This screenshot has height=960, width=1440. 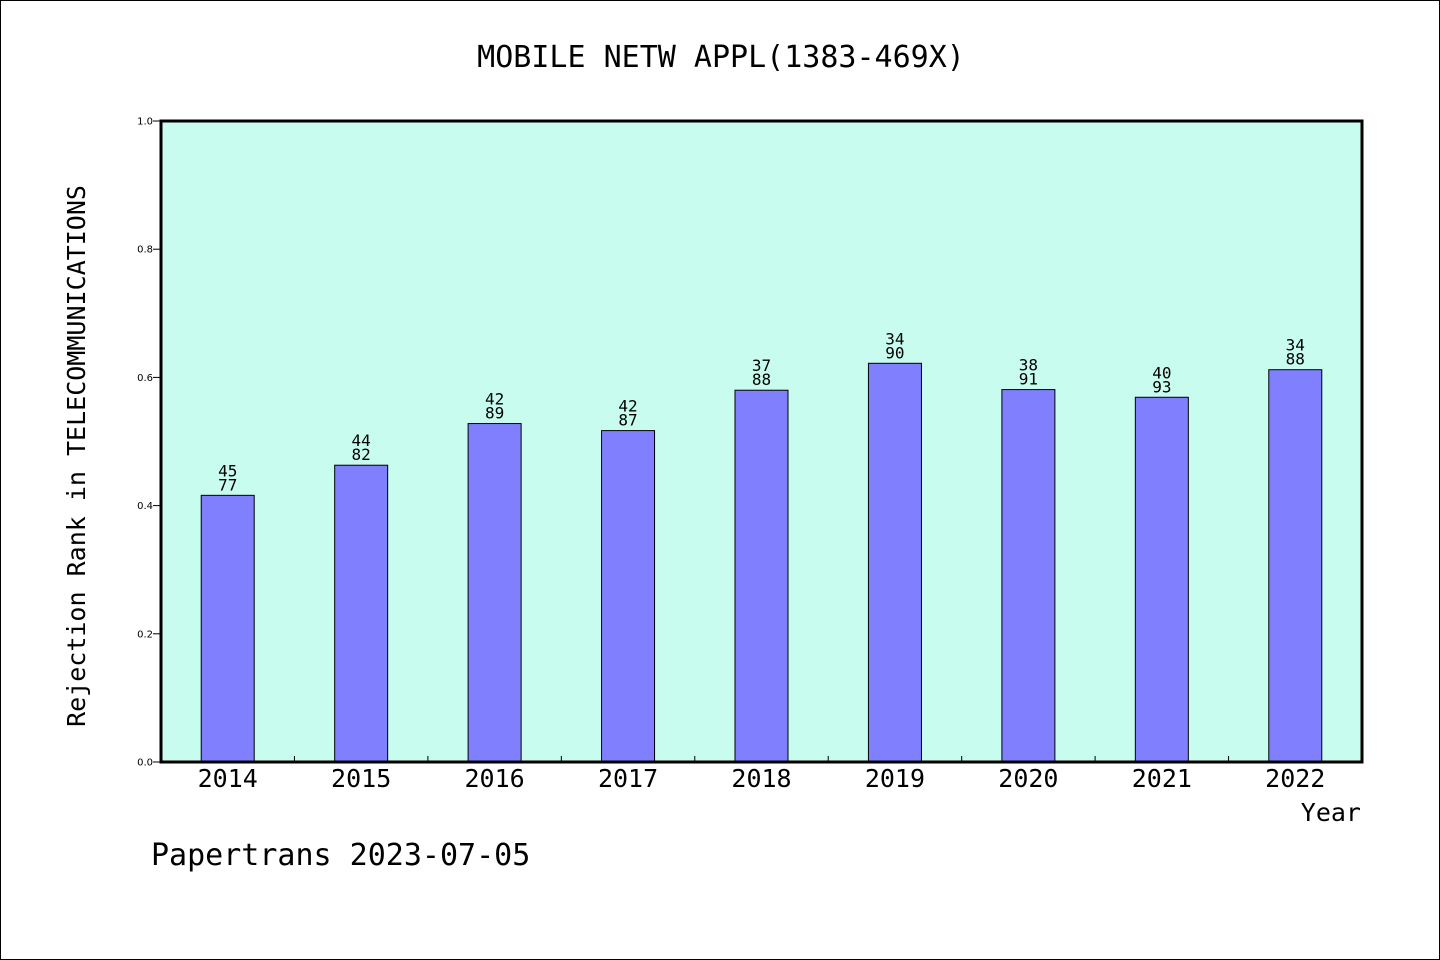 What do you see at coordinates (761, 778) in the screenshot?
I see `x-tick-label: 2018` at bounding box center [761, 778].